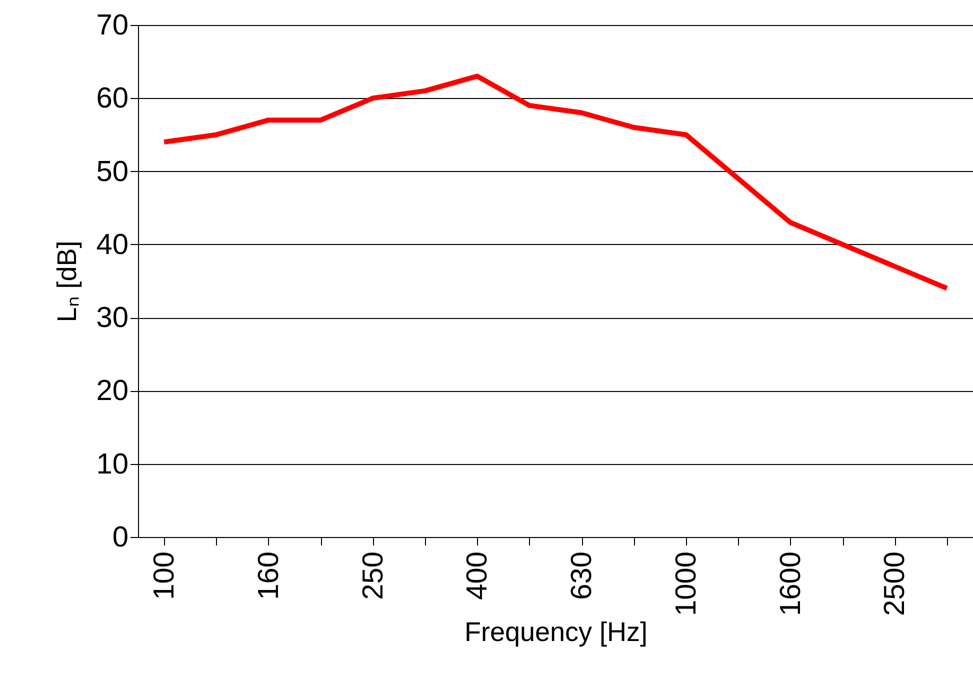 The width and height of the screenshot is (973, 694). Describe the element at coordinates (790, 584) in the screenshot. I see `x-tick-label: 1600` at that location.